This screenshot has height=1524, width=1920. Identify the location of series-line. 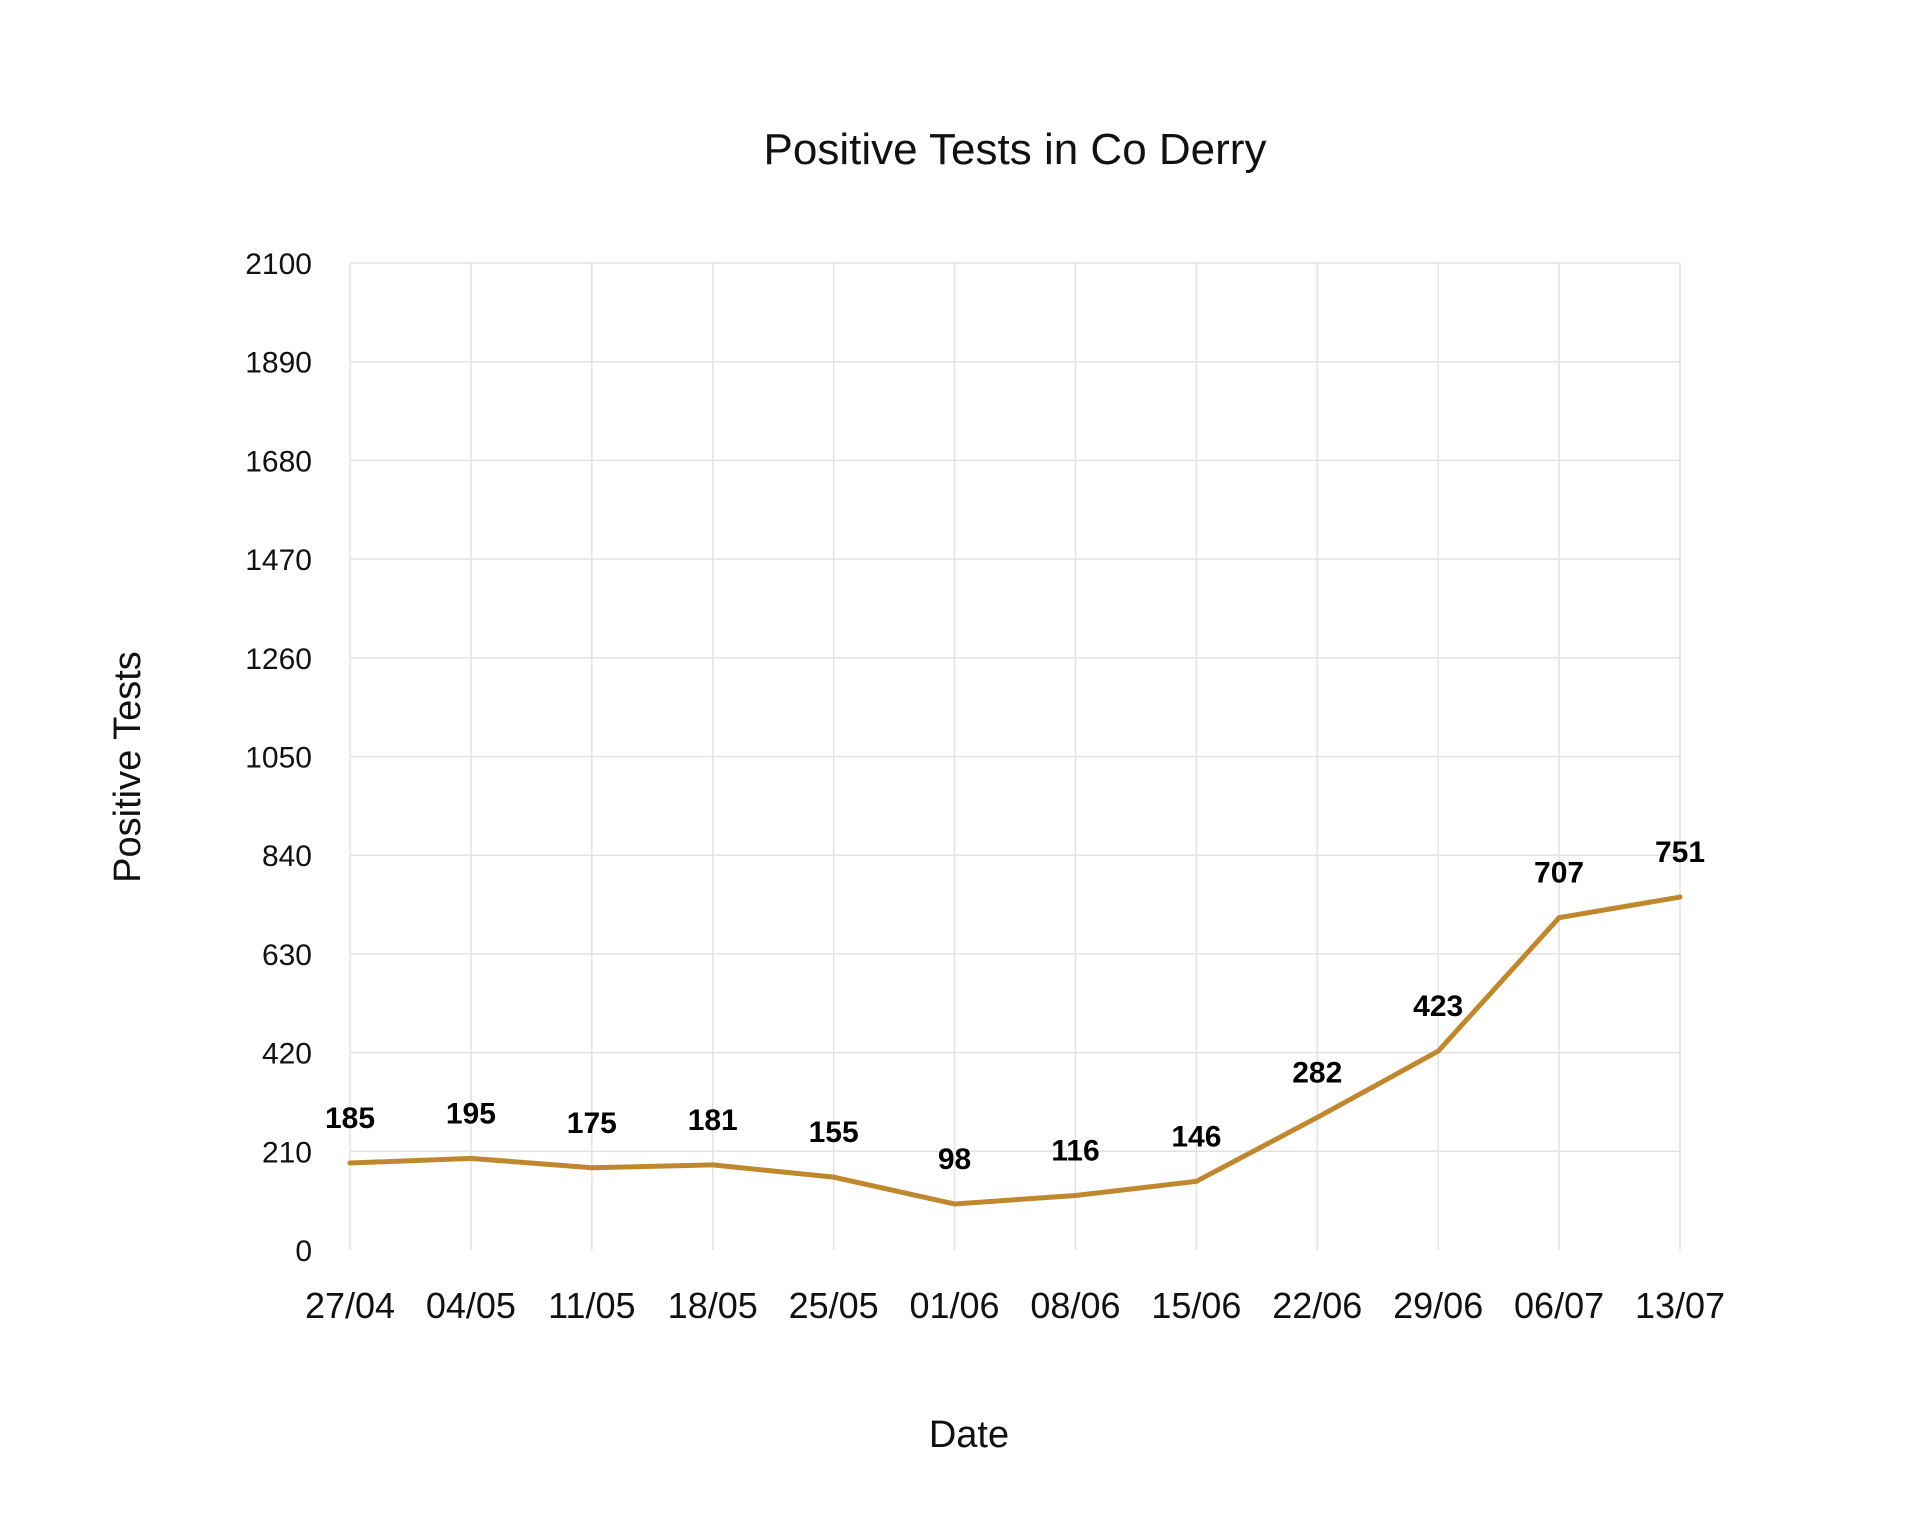
(1015, 1050).